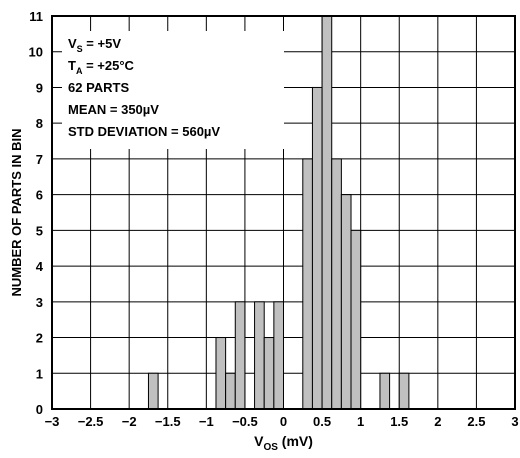 This screenshot has width=520, height=458. What do you see at coordinates (39, 338) in the screenshot?
I see `y-tick-label: 2` at bounding box center [39, 338].